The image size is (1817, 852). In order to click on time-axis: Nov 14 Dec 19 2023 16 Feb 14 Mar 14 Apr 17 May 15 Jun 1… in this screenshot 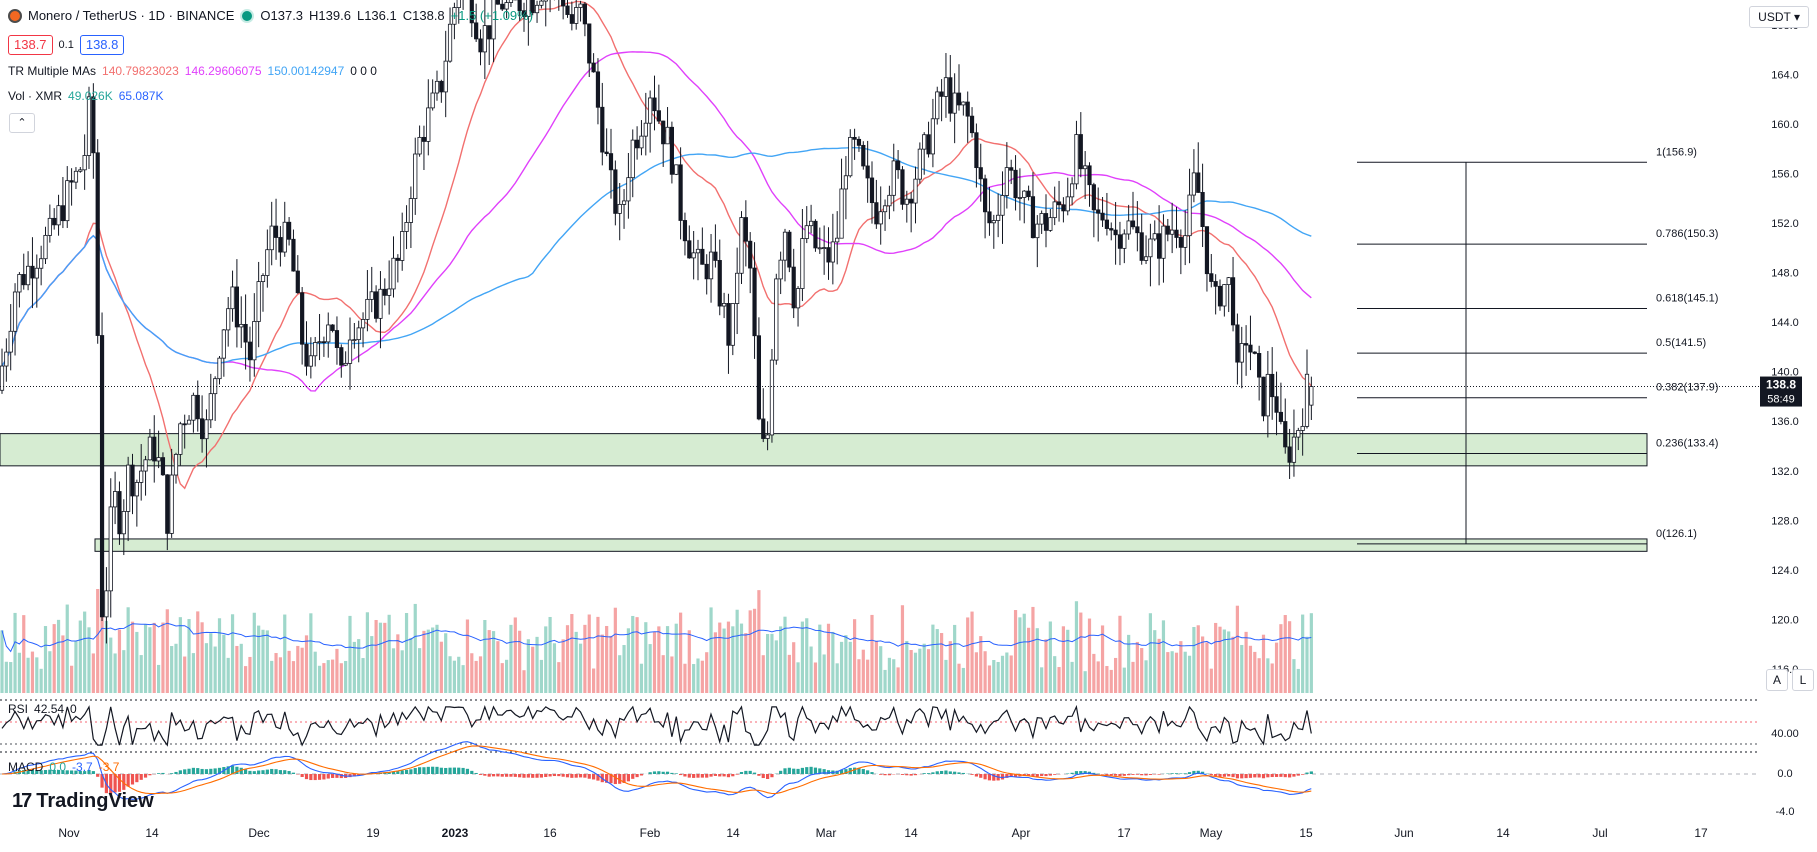, I will do `click(883, 833)`.